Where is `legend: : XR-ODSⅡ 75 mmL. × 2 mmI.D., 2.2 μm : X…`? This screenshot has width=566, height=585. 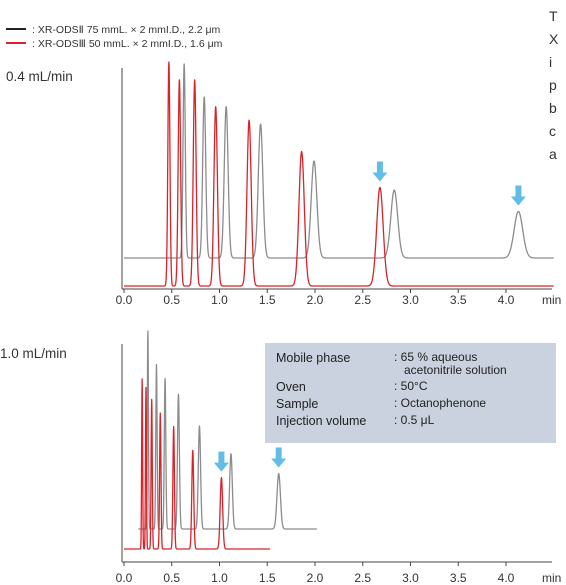 legend: : XR-ODSⅡ 75 mmL. × 2 mmI.D., 2.2 μm : X… is located at coordinates (114, 37).